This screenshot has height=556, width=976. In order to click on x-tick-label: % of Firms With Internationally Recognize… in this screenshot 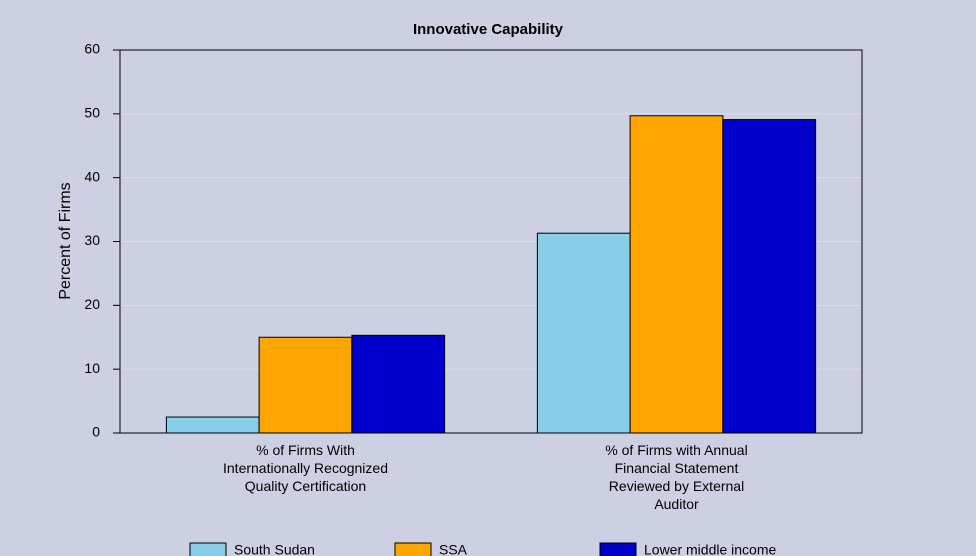, I will do `click(305, 468)`.